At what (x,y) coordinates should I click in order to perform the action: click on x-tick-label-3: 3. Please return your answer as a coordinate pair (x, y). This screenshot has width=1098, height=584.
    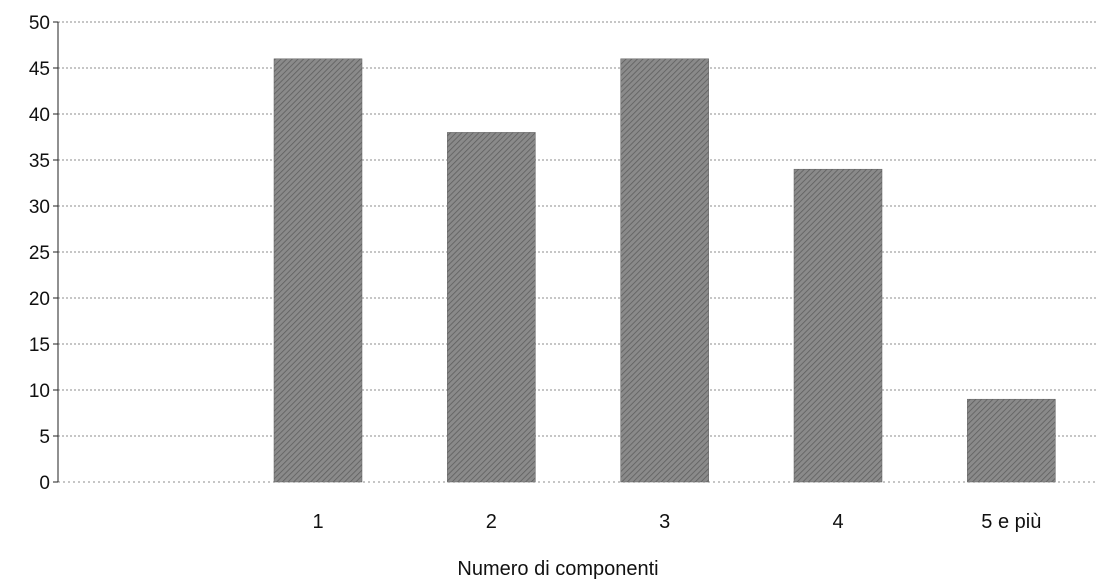
    Looking at the image, I should click on (664, 522).